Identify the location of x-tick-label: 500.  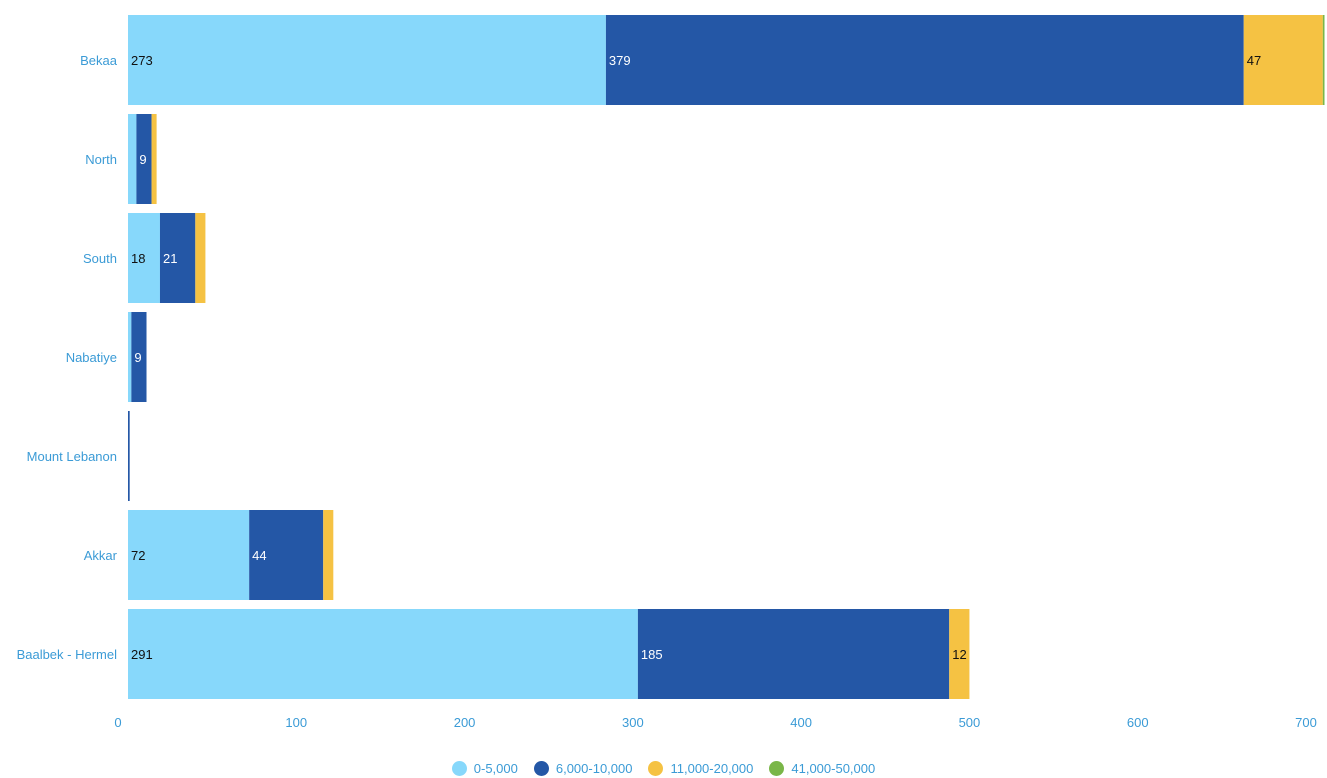
(970, 722).